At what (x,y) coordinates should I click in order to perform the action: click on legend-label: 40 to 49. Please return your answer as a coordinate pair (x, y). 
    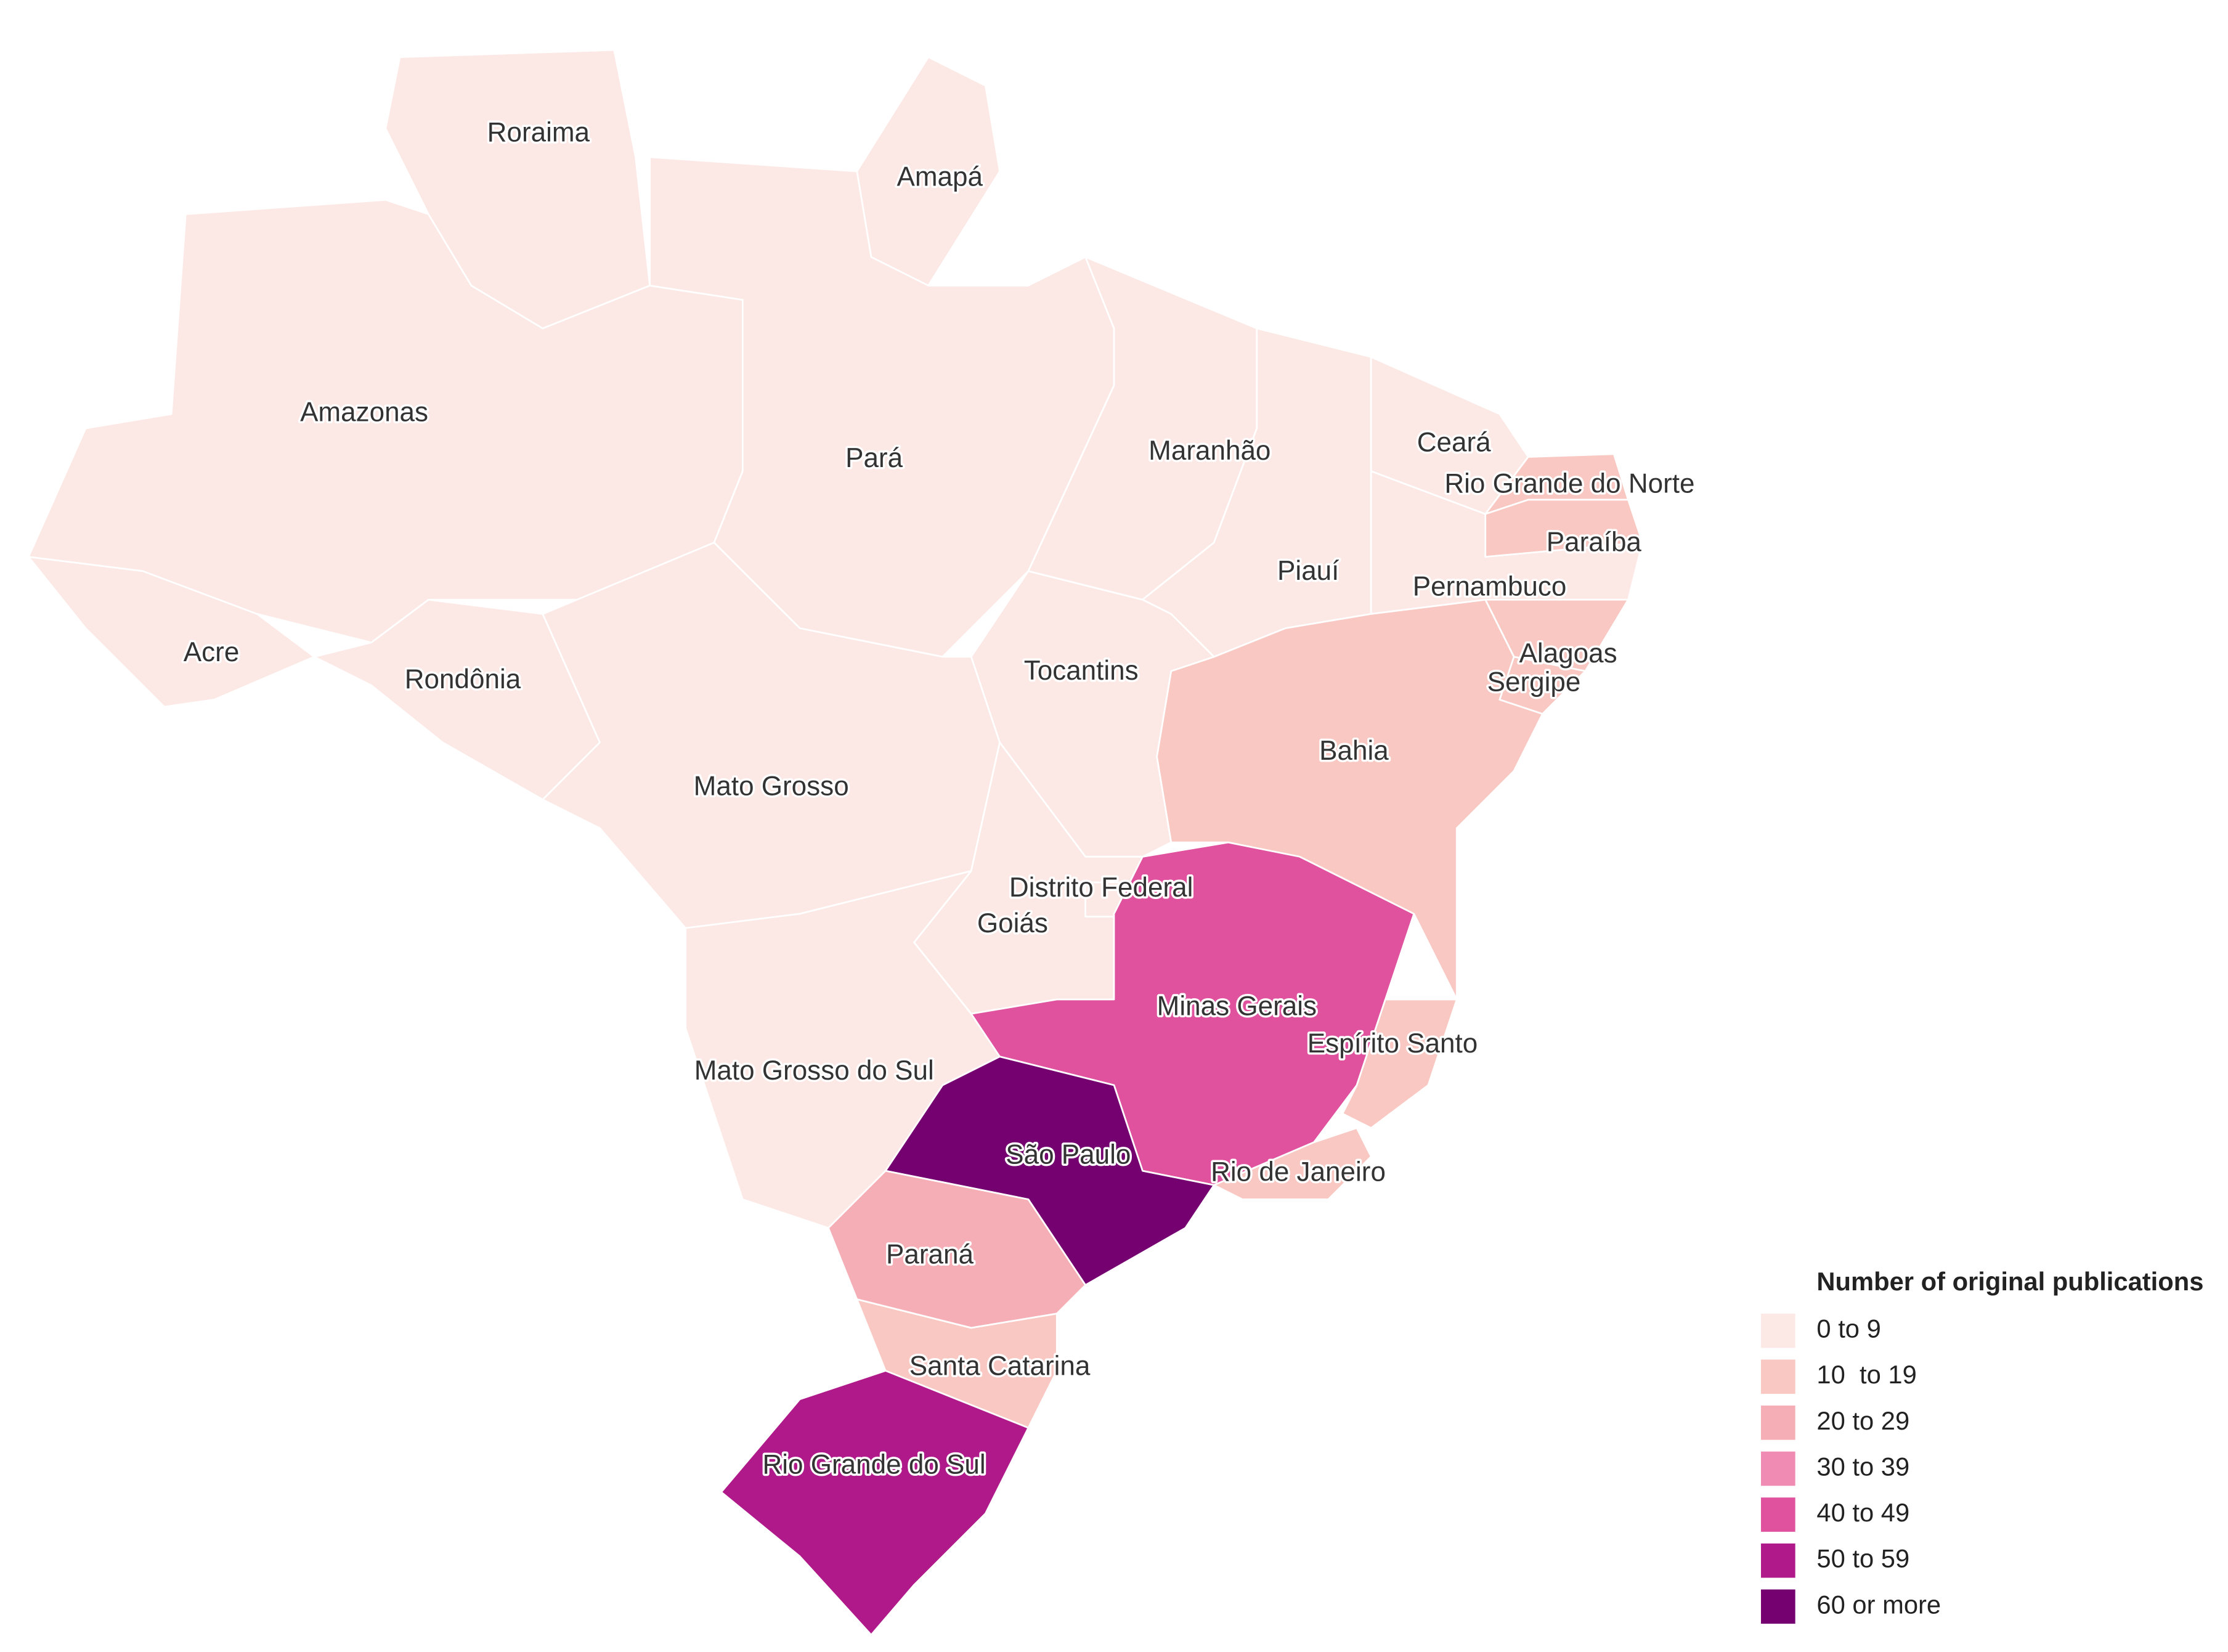
    Looking at the image, I should click on (1862, 1512).